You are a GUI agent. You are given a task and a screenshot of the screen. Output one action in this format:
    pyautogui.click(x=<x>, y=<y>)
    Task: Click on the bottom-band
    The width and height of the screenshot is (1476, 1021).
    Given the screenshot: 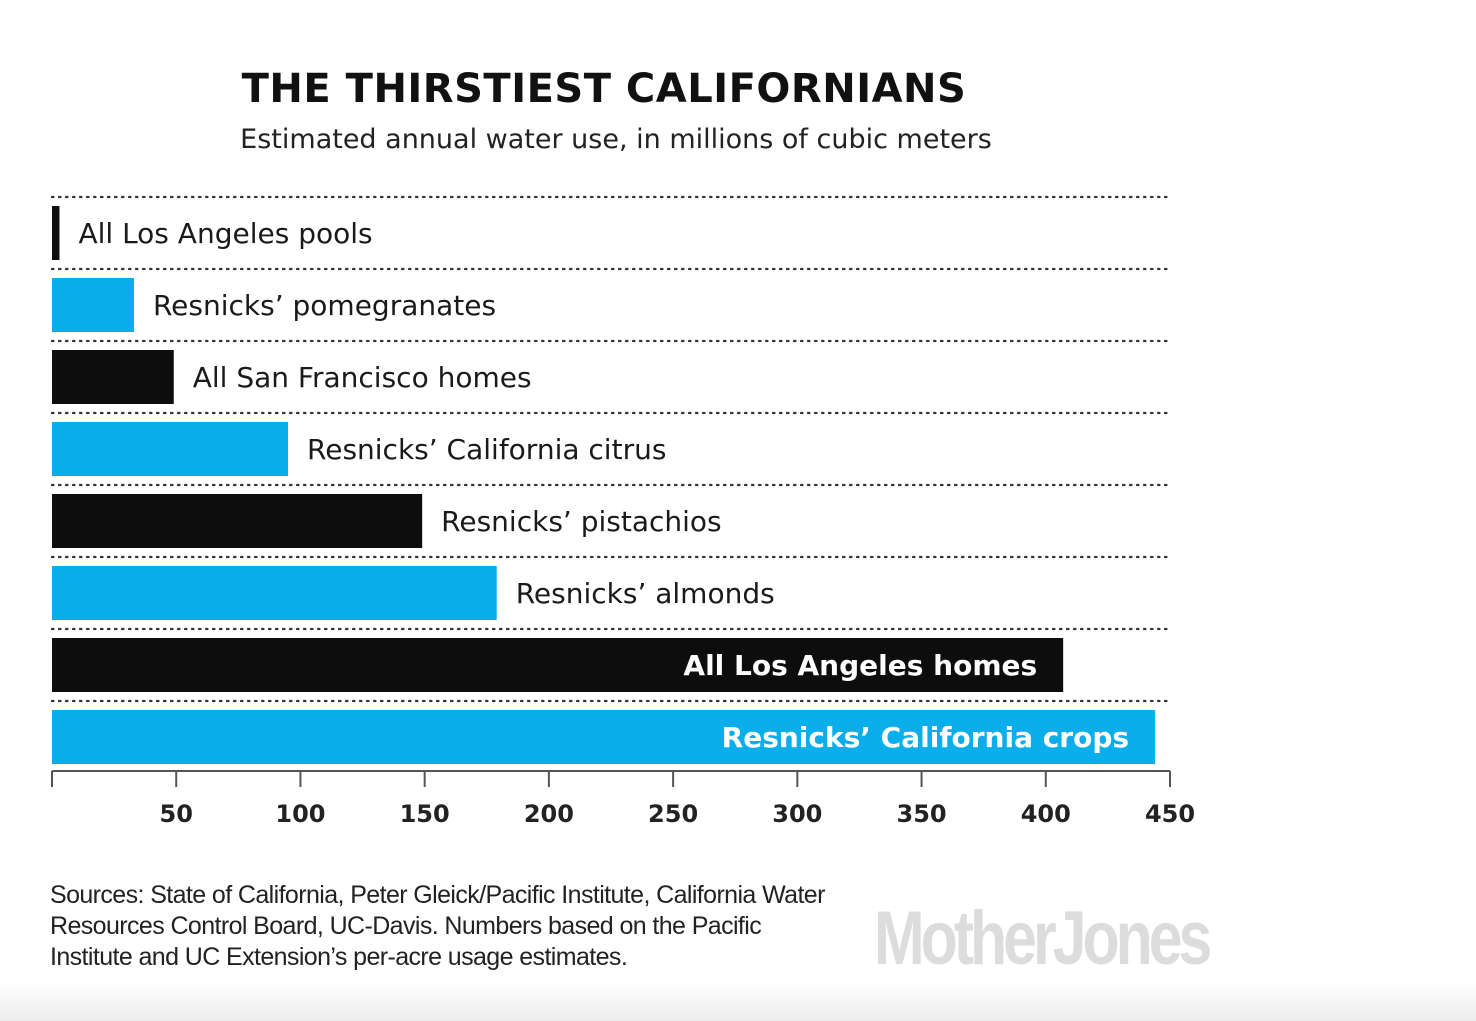 What is the action you would take?
    pyautogui.click(x=738, y=1001)
    